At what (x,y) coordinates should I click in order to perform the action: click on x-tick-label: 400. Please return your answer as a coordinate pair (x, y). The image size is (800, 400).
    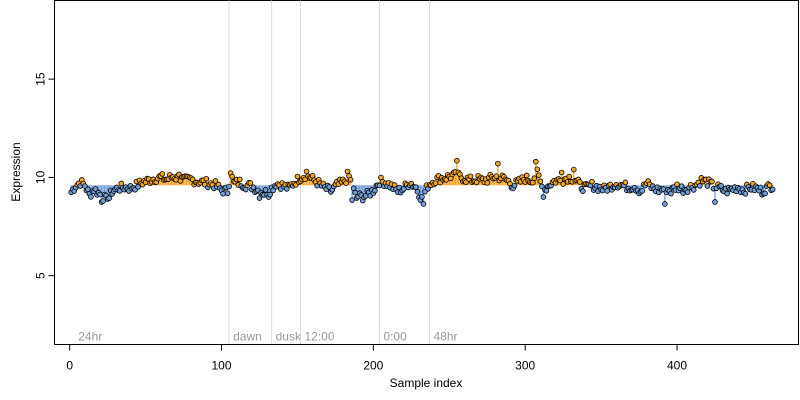
    Looking at the image, I should click on (677, 366).